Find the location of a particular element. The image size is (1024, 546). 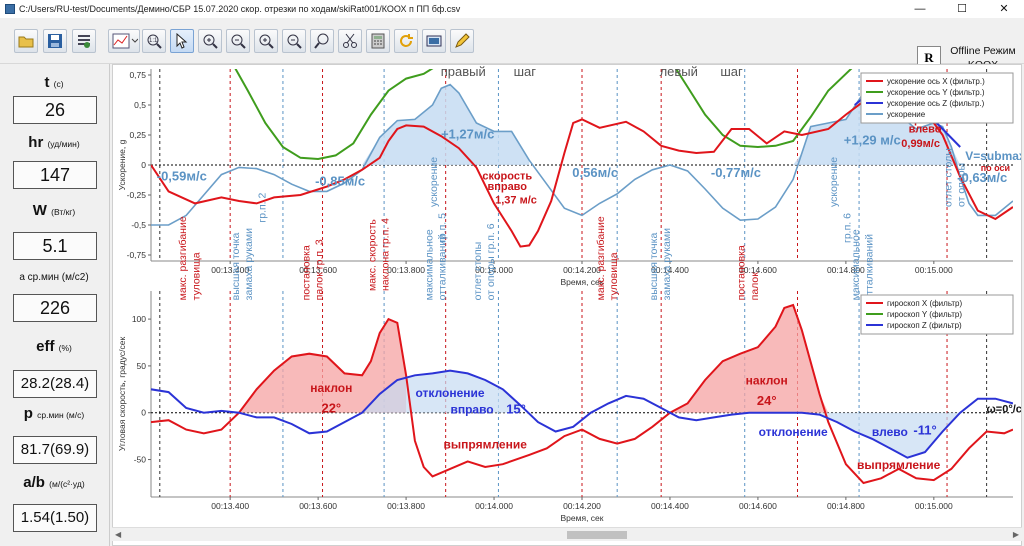

metric-name: t is located at coordinates (47, 82).